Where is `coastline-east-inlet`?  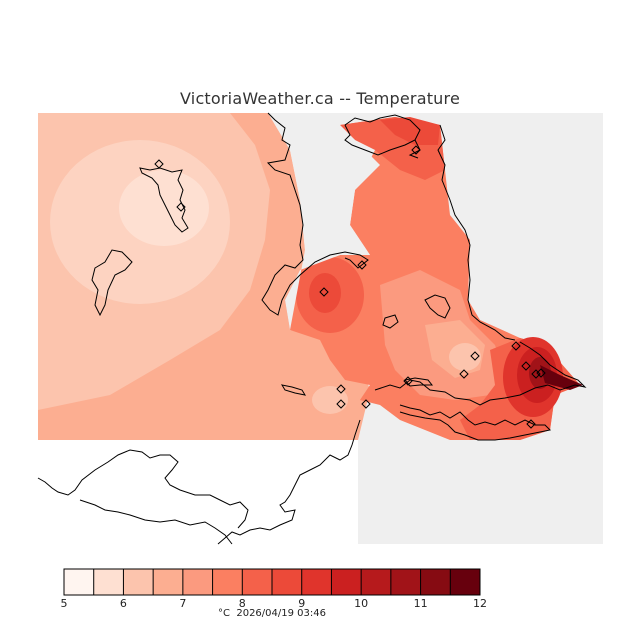 coastline-east-inlet is located at coordinates (475, 422).